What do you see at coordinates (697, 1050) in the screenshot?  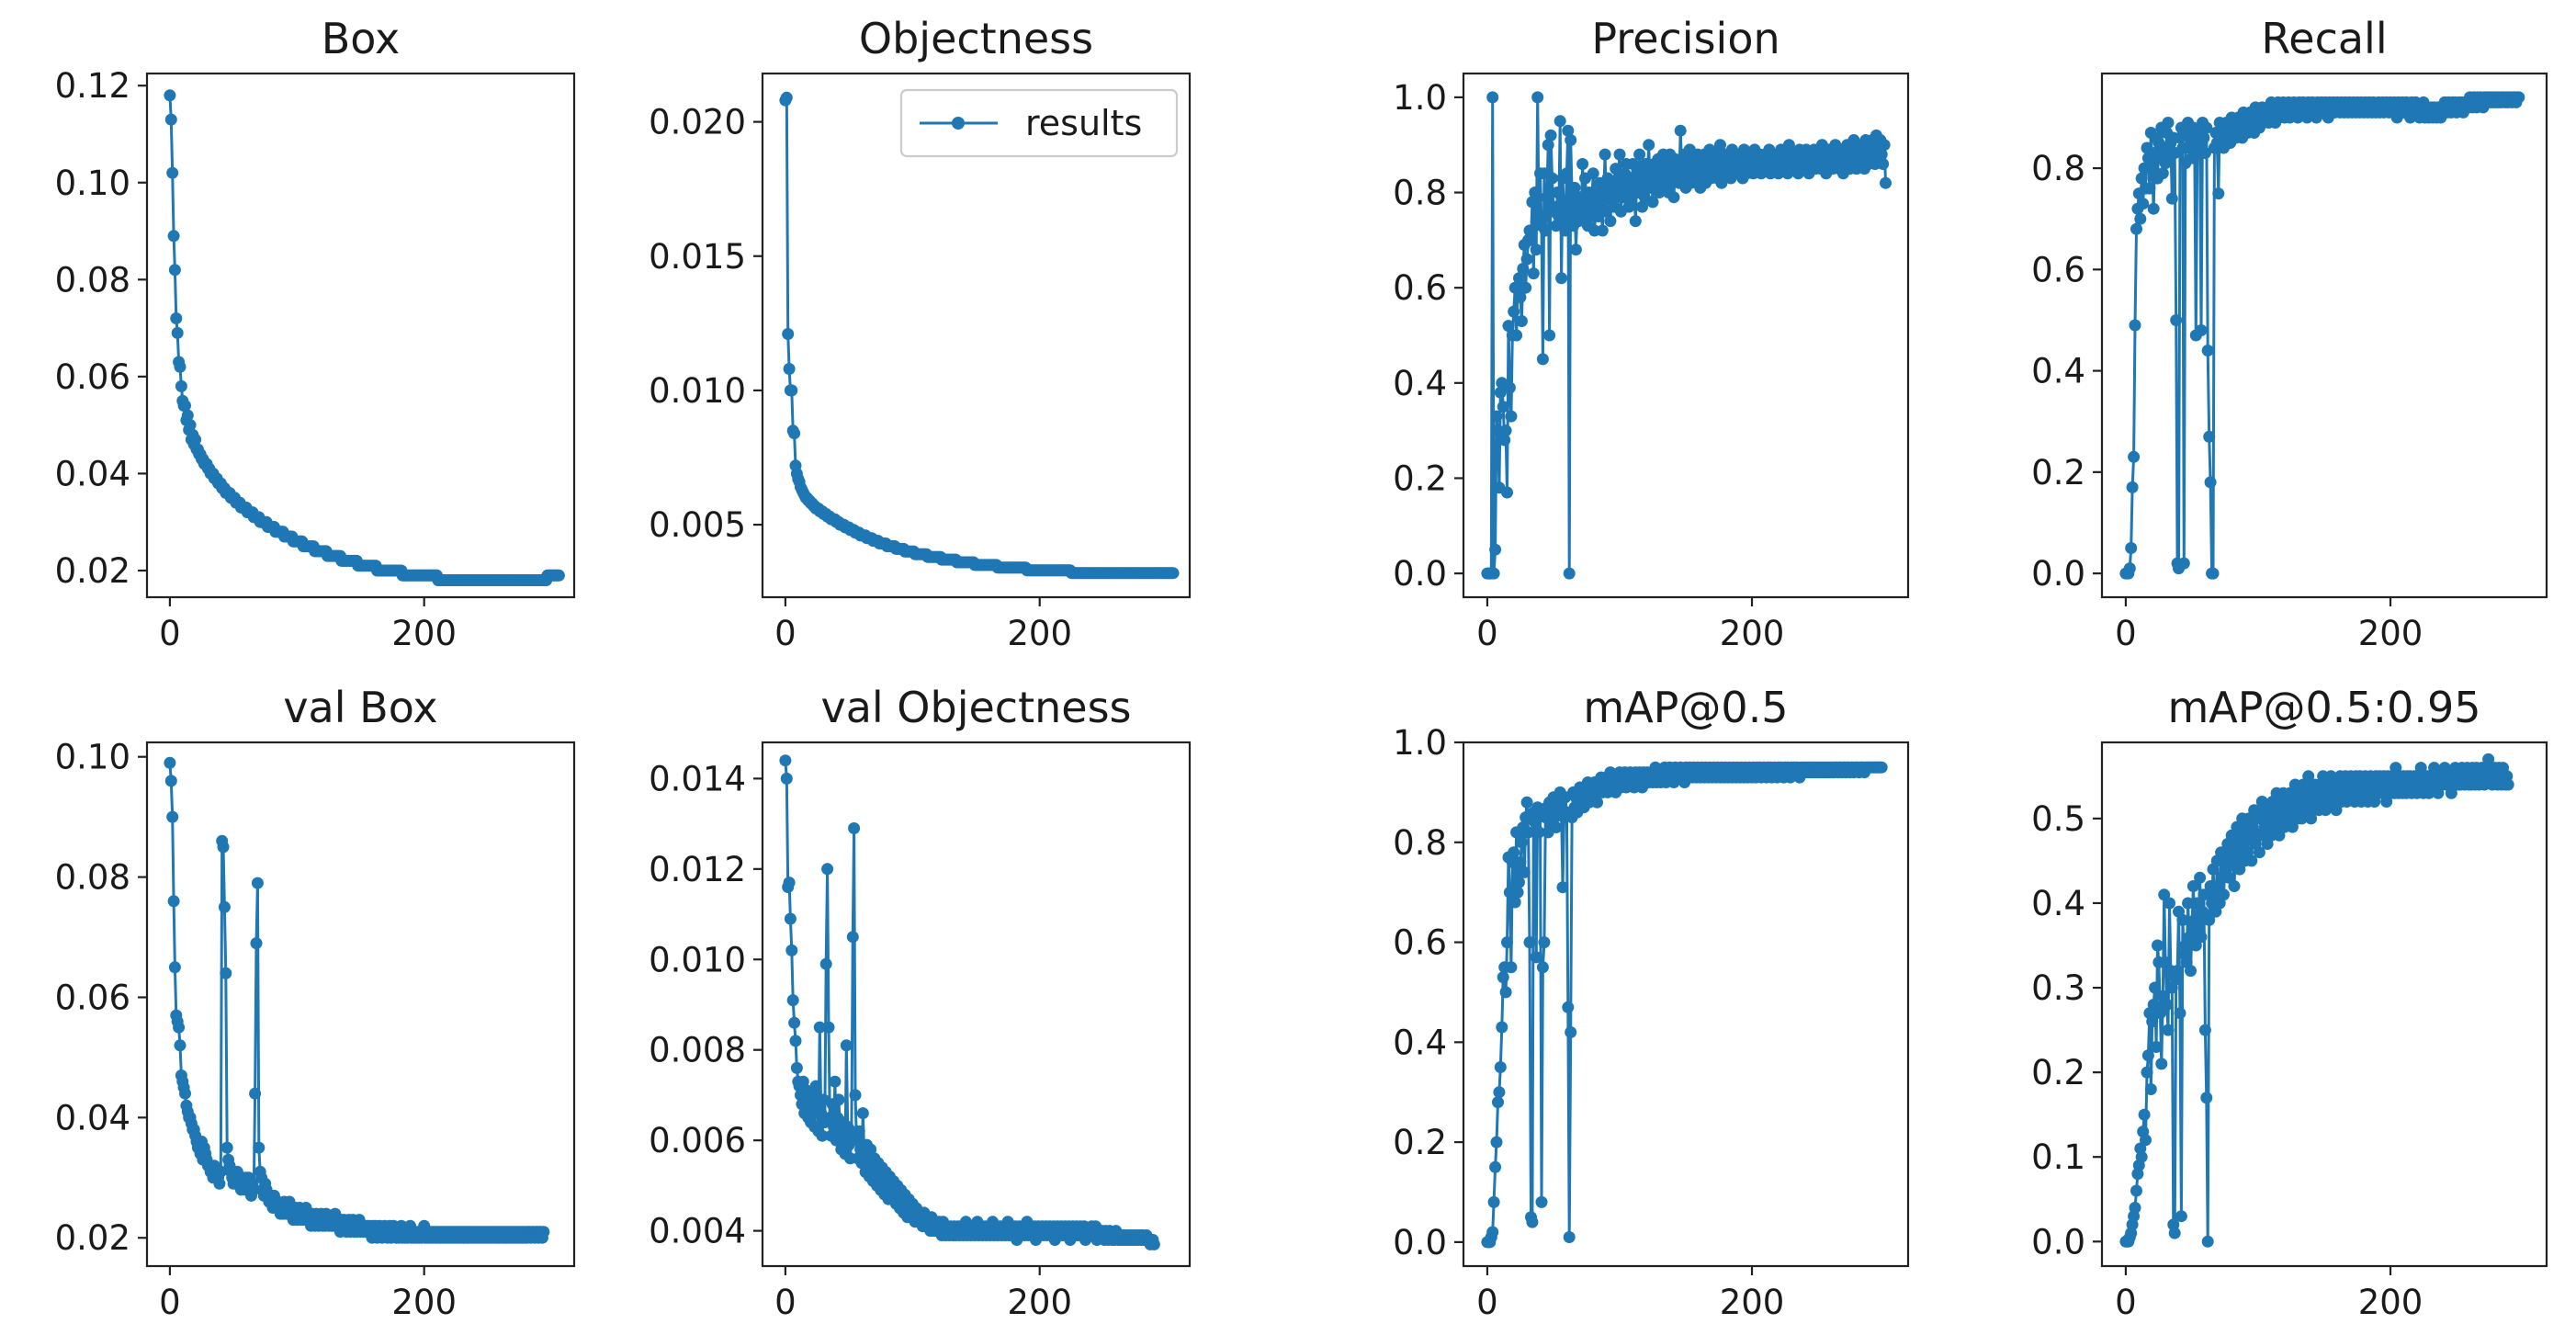 I see `ytick-label: 0.008` at bounding box center [697, 1050].